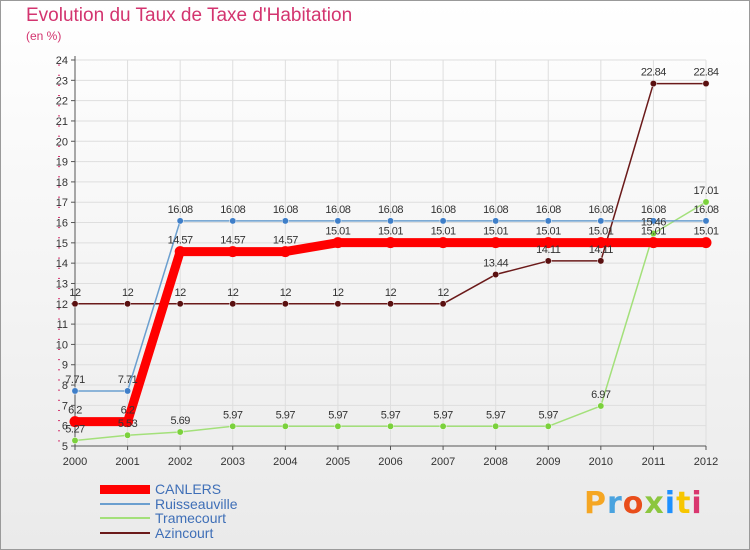  What do you see at coordinates (75, 380) in the screenshot?
I see `data-label-ruisseauville: 7.71` at bounding box center [75, 380].